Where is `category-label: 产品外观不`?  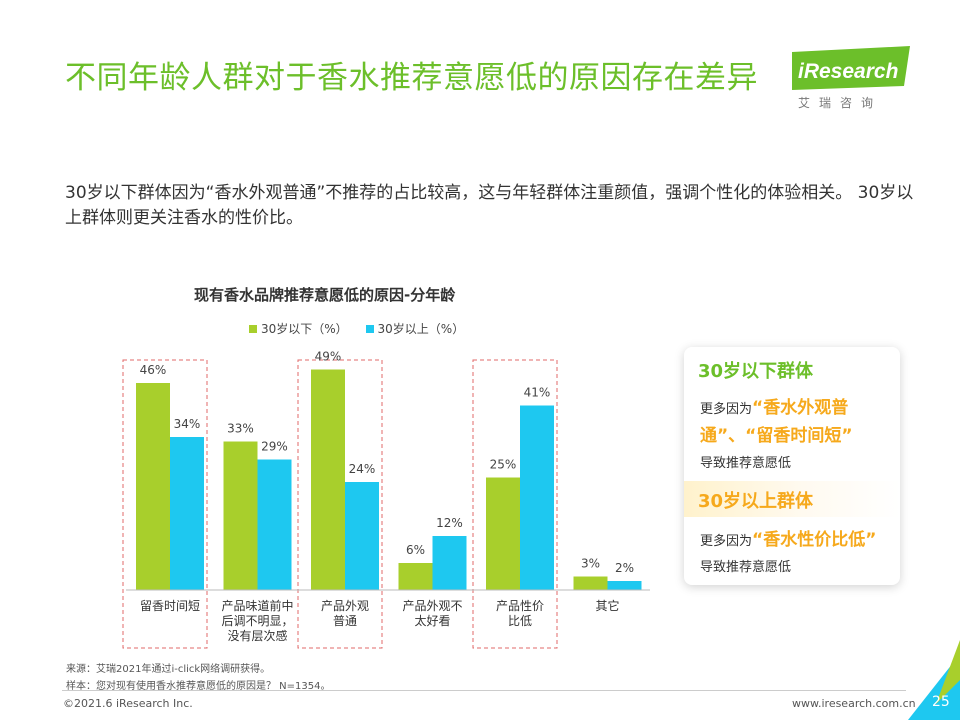
category-label: 产品外观不 is located at coordinates (432, 606).